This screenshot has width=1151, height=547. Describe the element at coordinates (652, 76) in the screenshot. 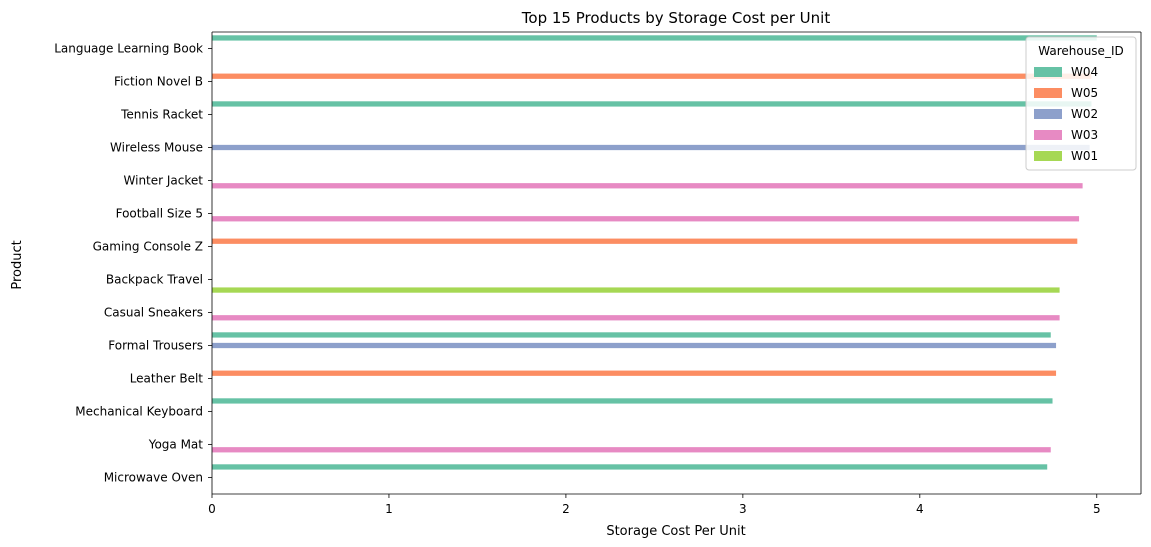

I see `bar-w05-fiction-novel-b` at that location.